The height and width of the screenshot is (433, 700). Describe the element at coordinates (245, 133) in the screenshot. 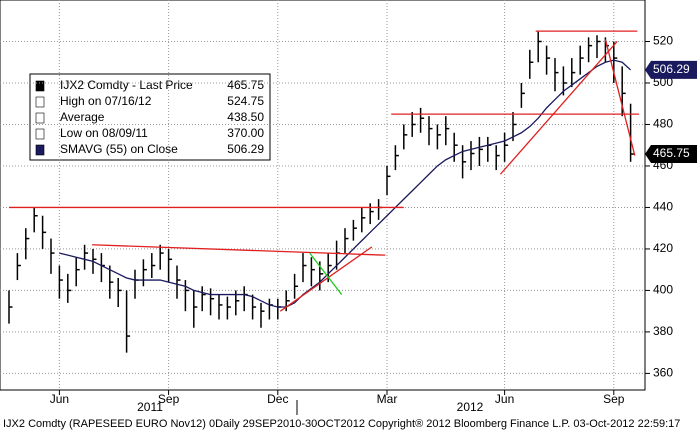

I see `legend-value: 370.00` at that location.